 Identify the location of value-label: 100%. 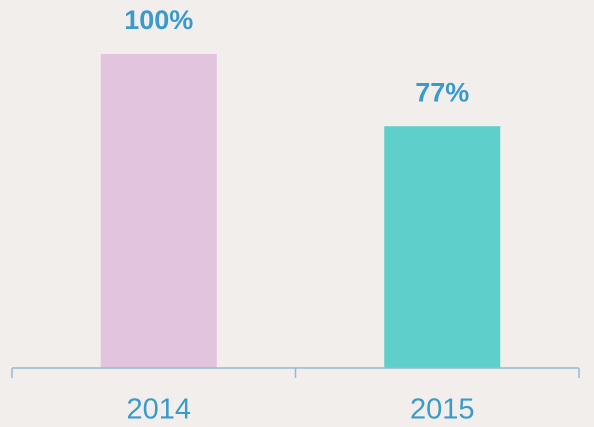
(158, 20).